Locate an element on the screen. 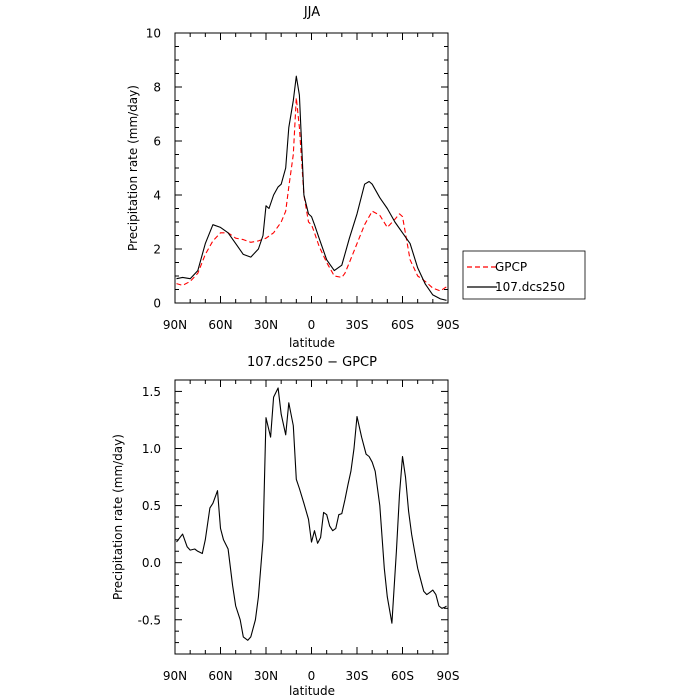 The width and height of the screenshot is (700, 700). panel-bottom-ylabel: Precipitation rate (mm/day) is located at coordinates (118, 517).